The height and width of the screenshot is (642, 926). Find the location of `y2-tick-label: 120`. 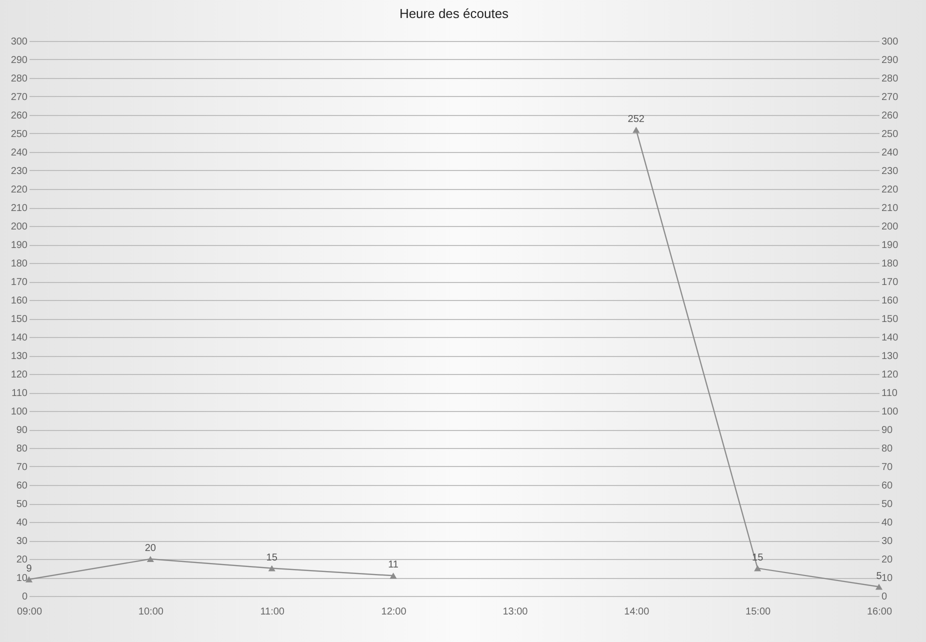

y2-tick-label: 120 is located at coordinates (890, 375).